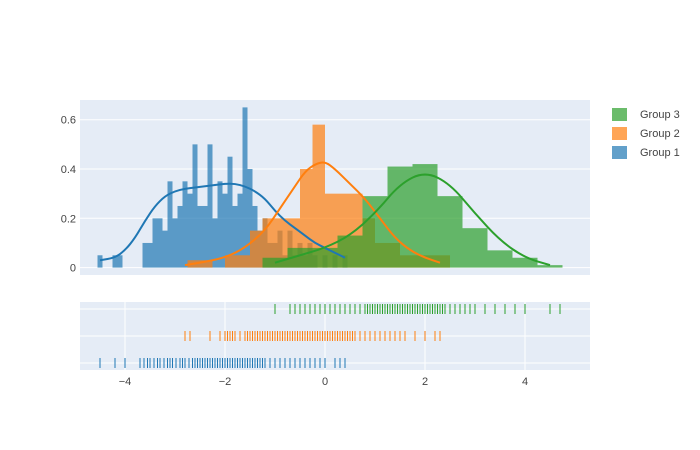  What do you see at coordinates (225, 382) in the screenshot?
I see `x-tick-label: −2` at bounding box center [225, 382].